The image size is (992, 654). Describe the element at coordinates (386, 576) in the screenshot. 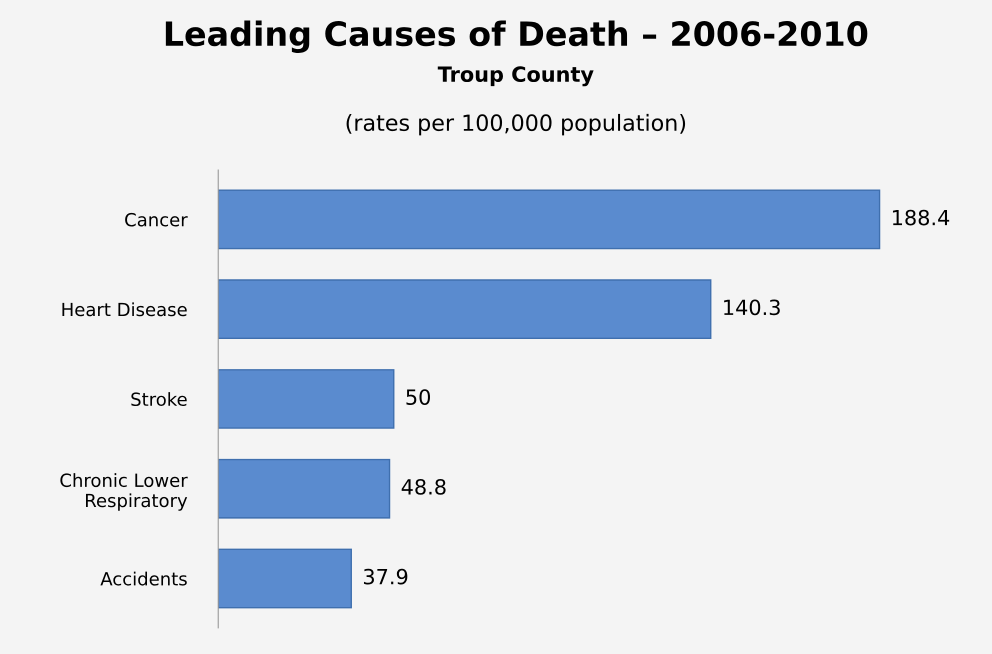

I see `data-label: 37.9` at that location.